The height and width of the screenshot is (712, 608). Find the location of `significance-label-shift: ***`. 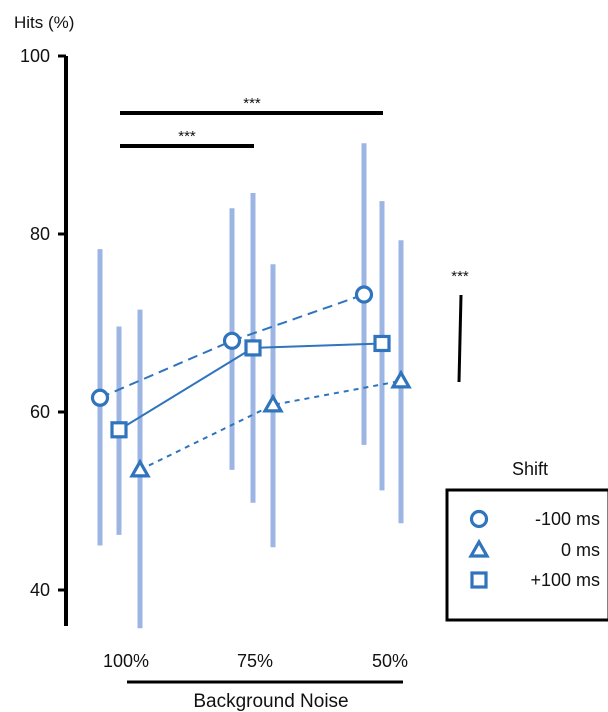

significance-label-shift: *** is located at coordinates (460, 276).